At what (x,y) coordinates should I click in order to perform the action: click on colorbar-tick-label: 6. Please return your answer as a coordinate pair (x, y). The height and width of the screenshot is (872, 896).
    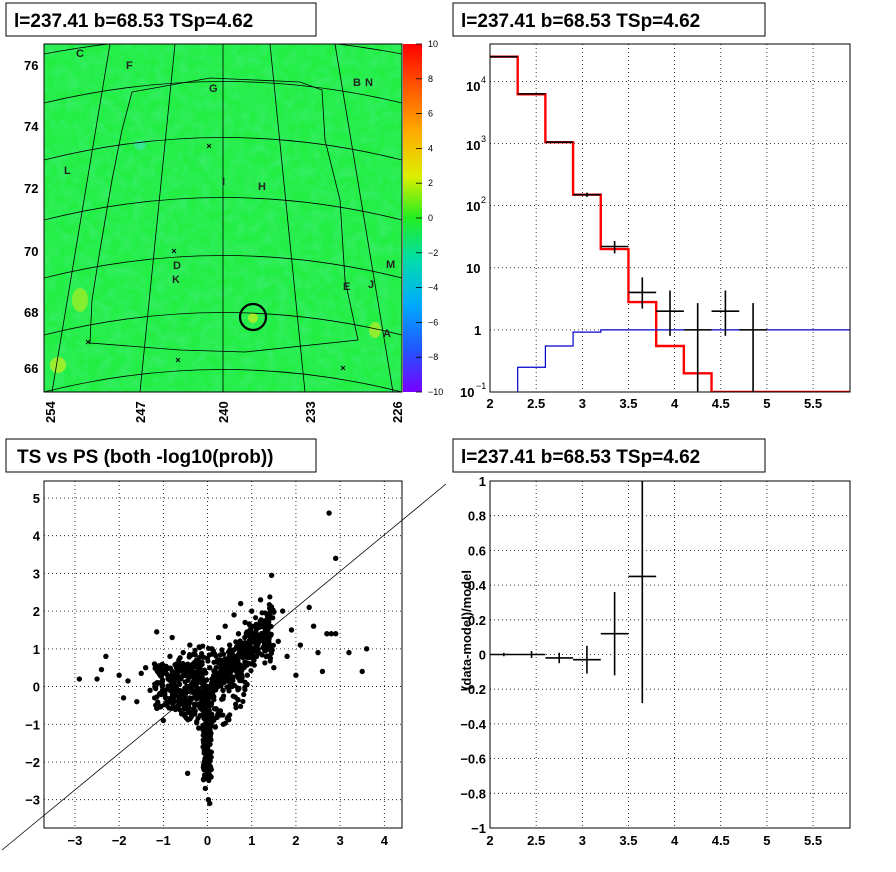
    Looking at the image, I should click on (430, 114).